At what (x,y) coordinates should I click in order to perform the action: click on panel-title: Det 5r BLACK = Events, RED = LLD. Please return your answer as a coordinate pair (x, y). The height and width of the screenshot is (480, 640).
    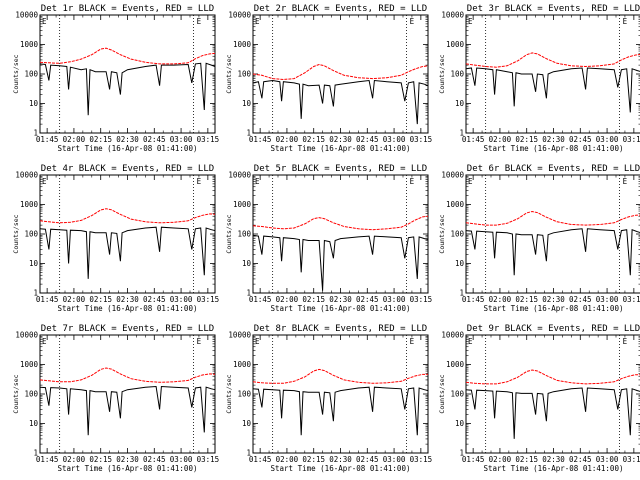
    Looking at the image, I should click on (340, 169).